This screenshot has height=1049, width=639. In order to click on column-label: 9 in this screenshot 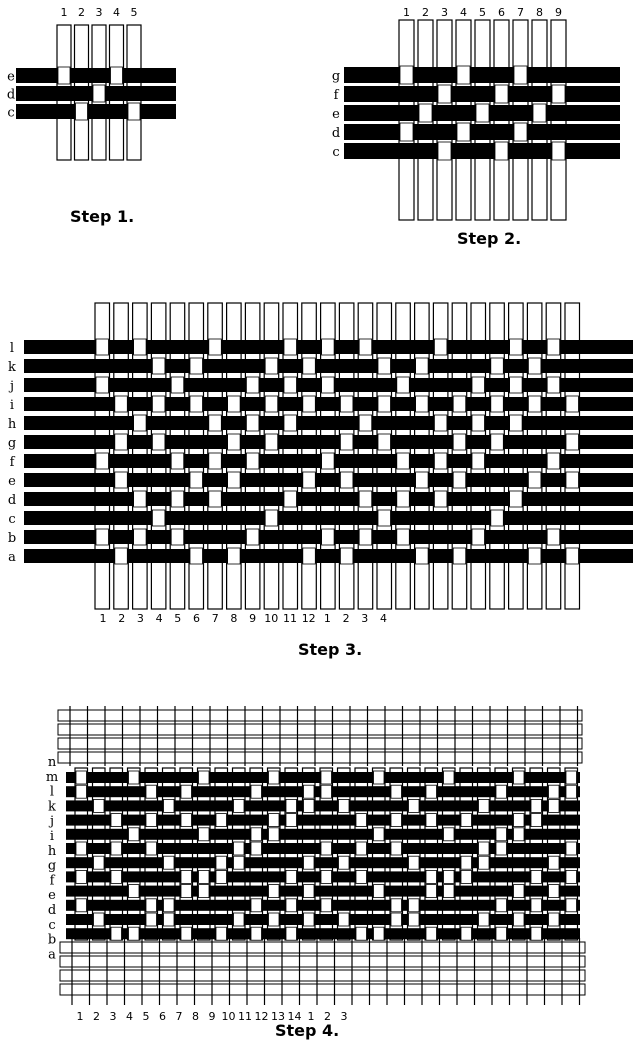, I will do `click(252, 618)`.